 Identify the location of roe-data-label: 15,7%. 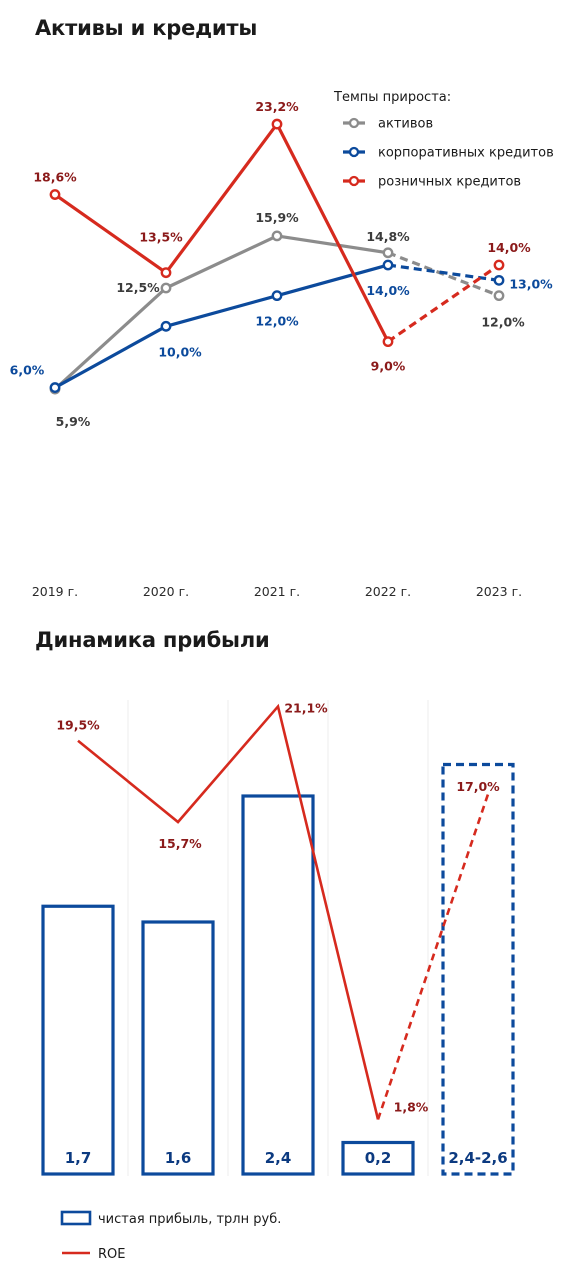
(180, 843).